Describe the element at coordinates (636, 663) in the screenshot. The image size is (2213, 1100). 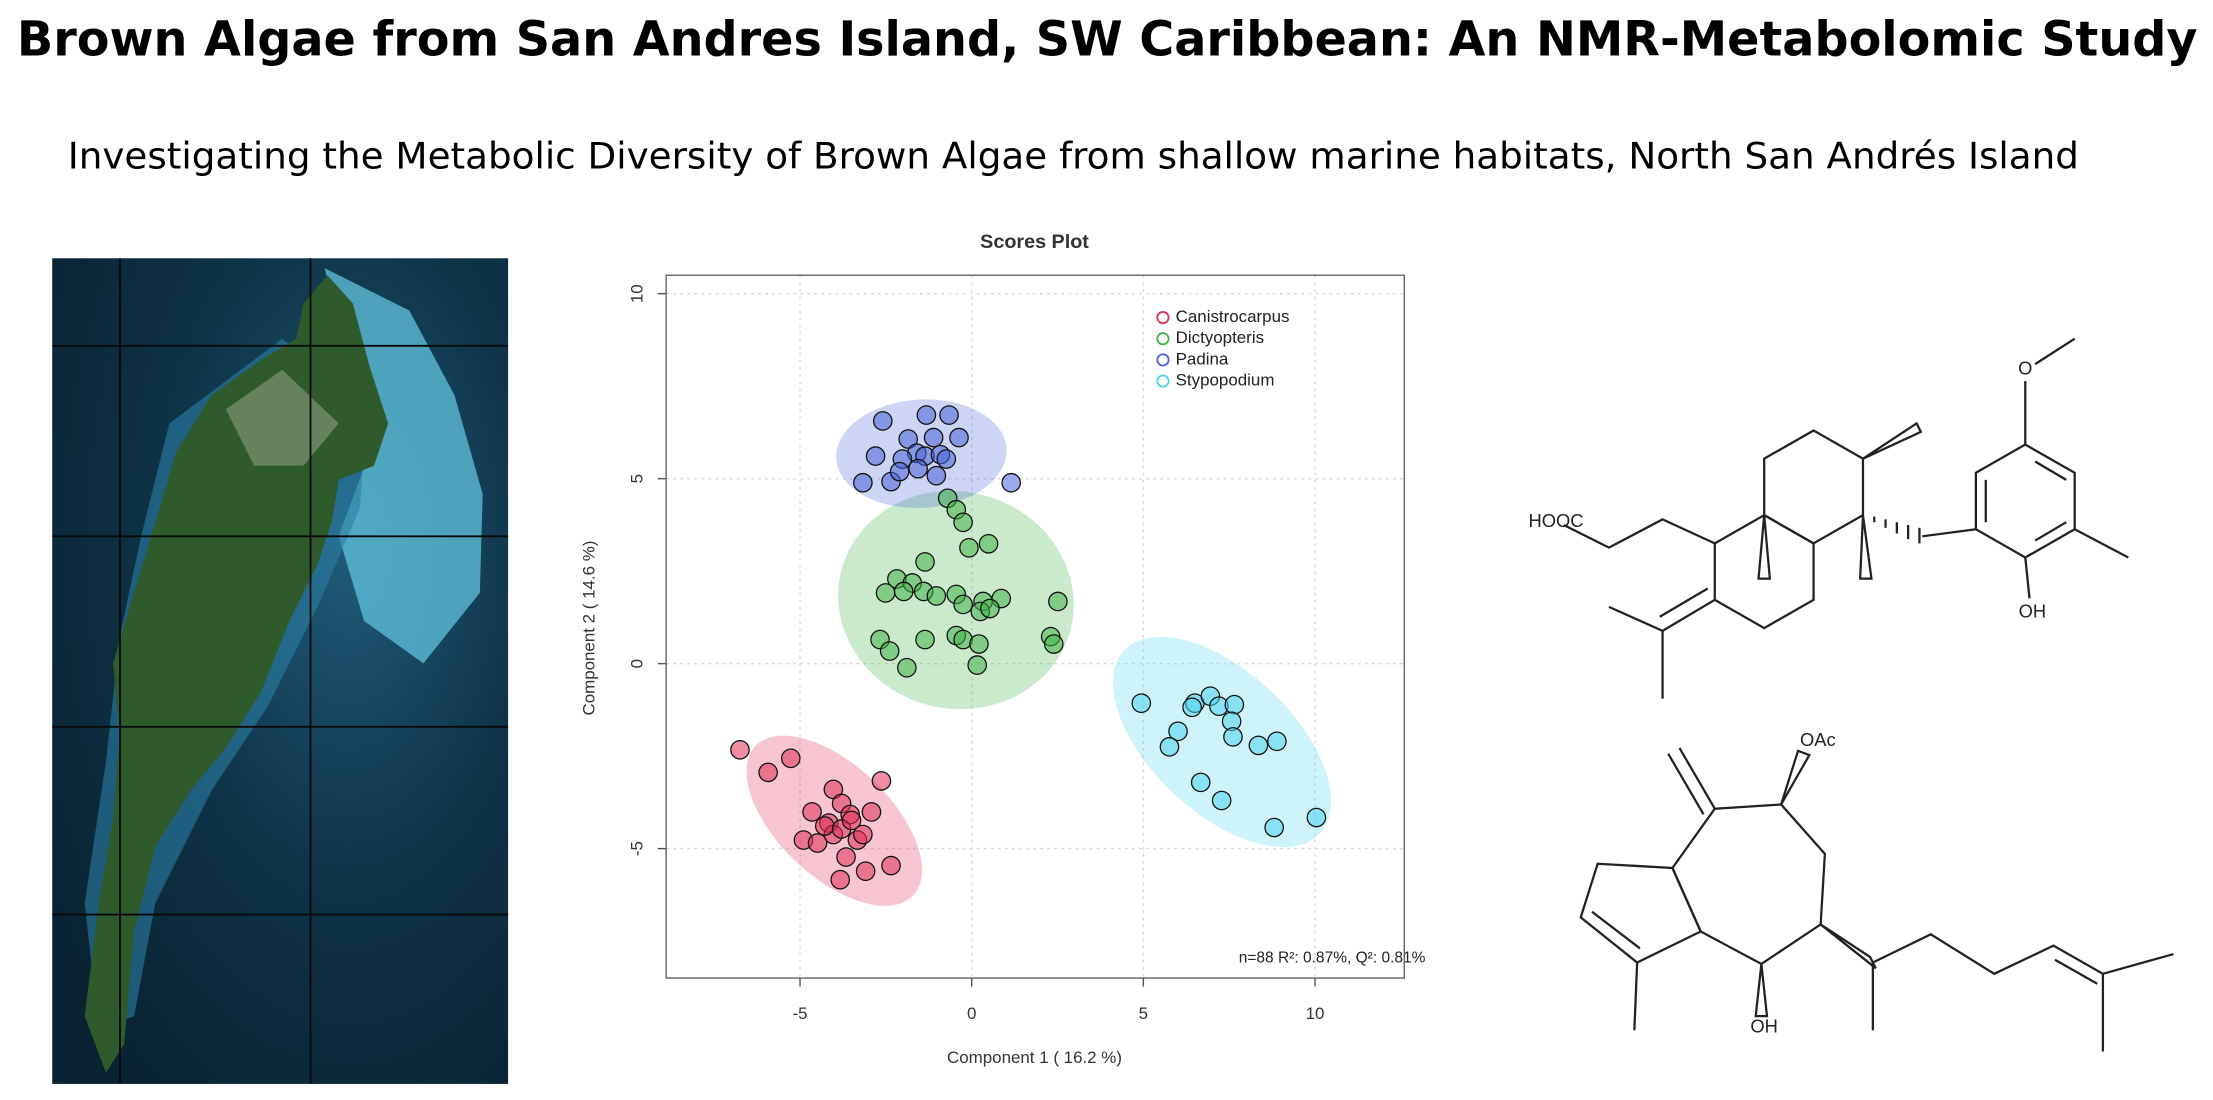
I see `y-tick-label: 0` at that location.